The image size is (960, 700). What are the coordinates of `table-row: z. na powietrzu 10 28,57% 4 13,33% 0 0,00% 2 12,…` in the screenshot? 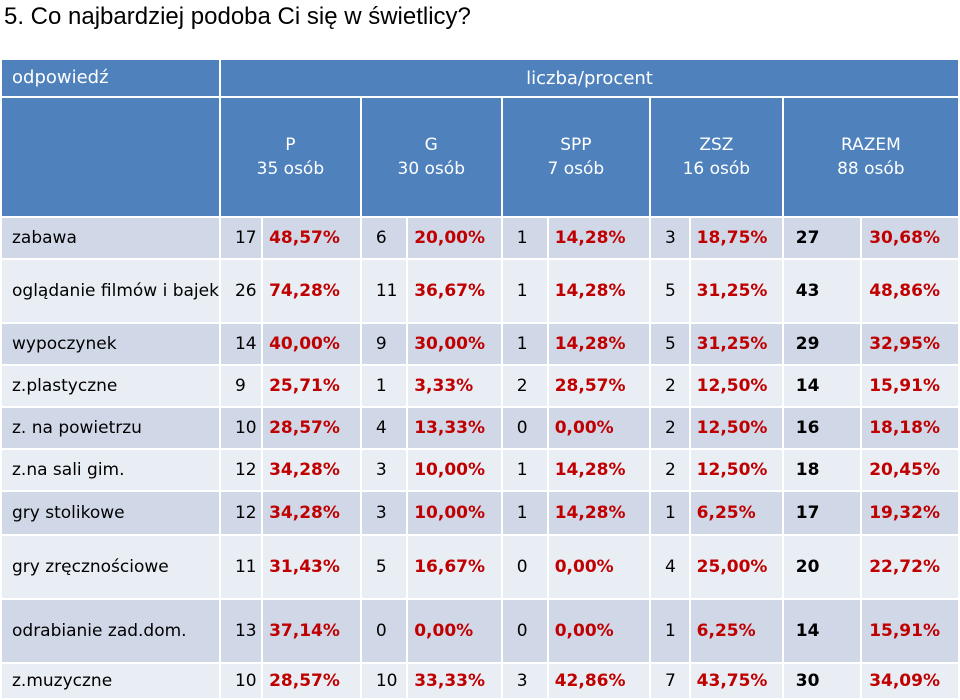 It's located at (480, 428).